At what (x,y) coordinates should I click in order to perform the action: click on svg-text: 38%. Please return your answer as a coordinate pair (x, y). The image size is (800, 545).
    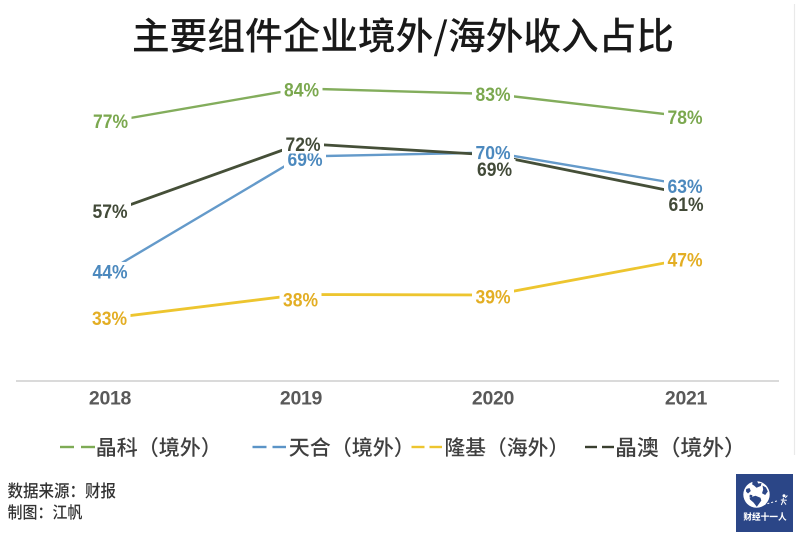
    Looking at the image, I should click on (300, 301).